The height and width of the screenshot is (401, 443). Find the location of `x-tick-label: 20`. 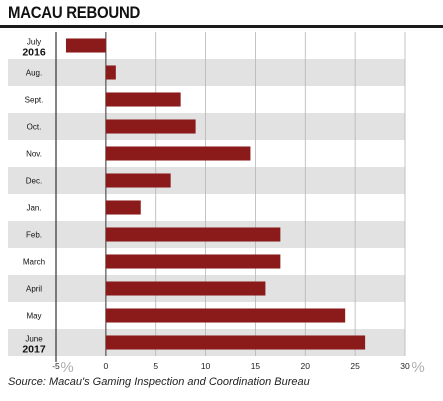

x-tick-label: 20 is located at coordinates (306, 366).